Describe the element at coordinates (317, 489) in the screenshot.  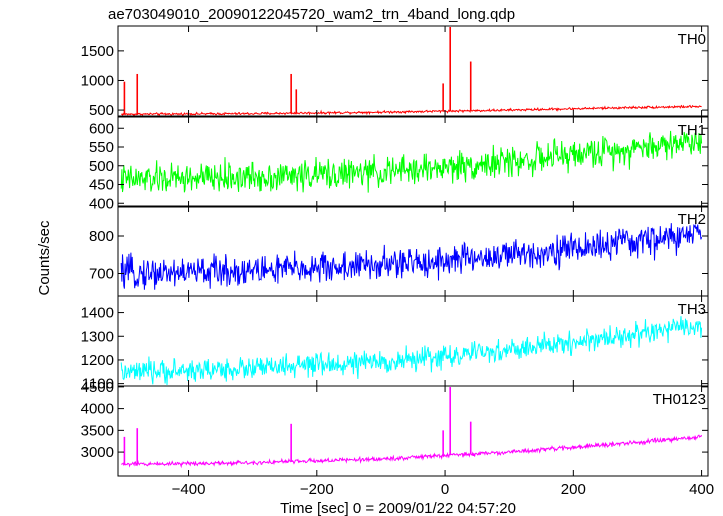
I see `x-tick-label: −200` at that location.